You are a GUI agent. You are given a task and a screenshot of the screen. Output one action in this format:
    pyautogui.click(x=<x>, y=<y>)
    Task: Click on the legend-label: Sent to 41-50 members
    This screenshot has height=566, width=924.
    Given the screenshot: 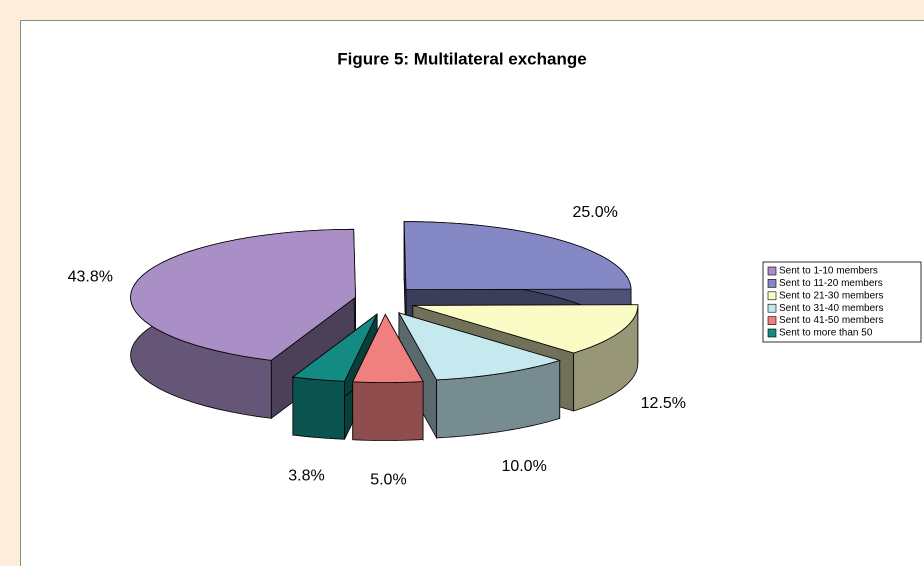 What is the action you would take?
    pyautogui.click(x=831, y=320)
    